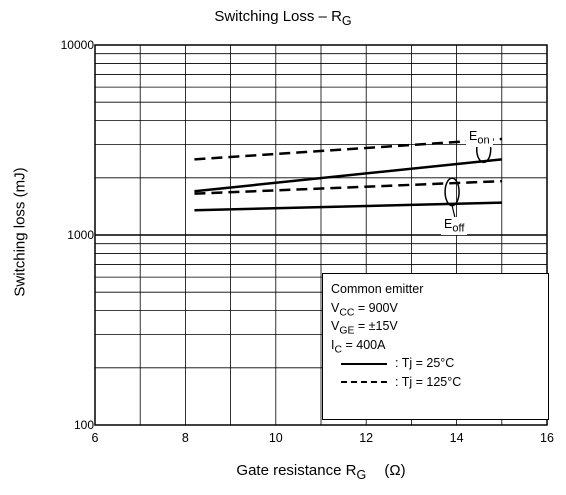 This screenshot has height=495, width=566. What do you see at coordinates (366, 438) in the screenshot?
I see `x-tick-label: 12` at bounding box center [366, 438].